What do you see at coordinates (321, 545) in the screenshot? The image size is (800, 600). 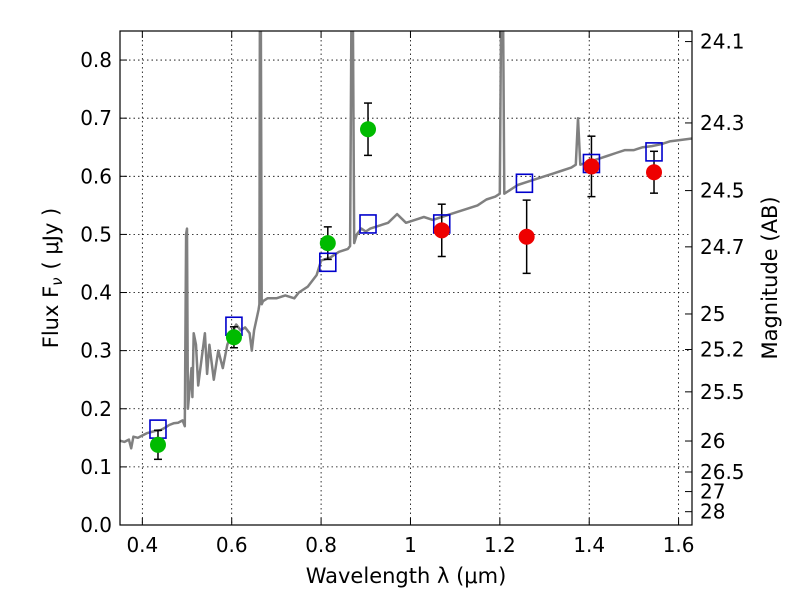 I see `x-tick-label: 0.8` at bounding box center [321, 545].